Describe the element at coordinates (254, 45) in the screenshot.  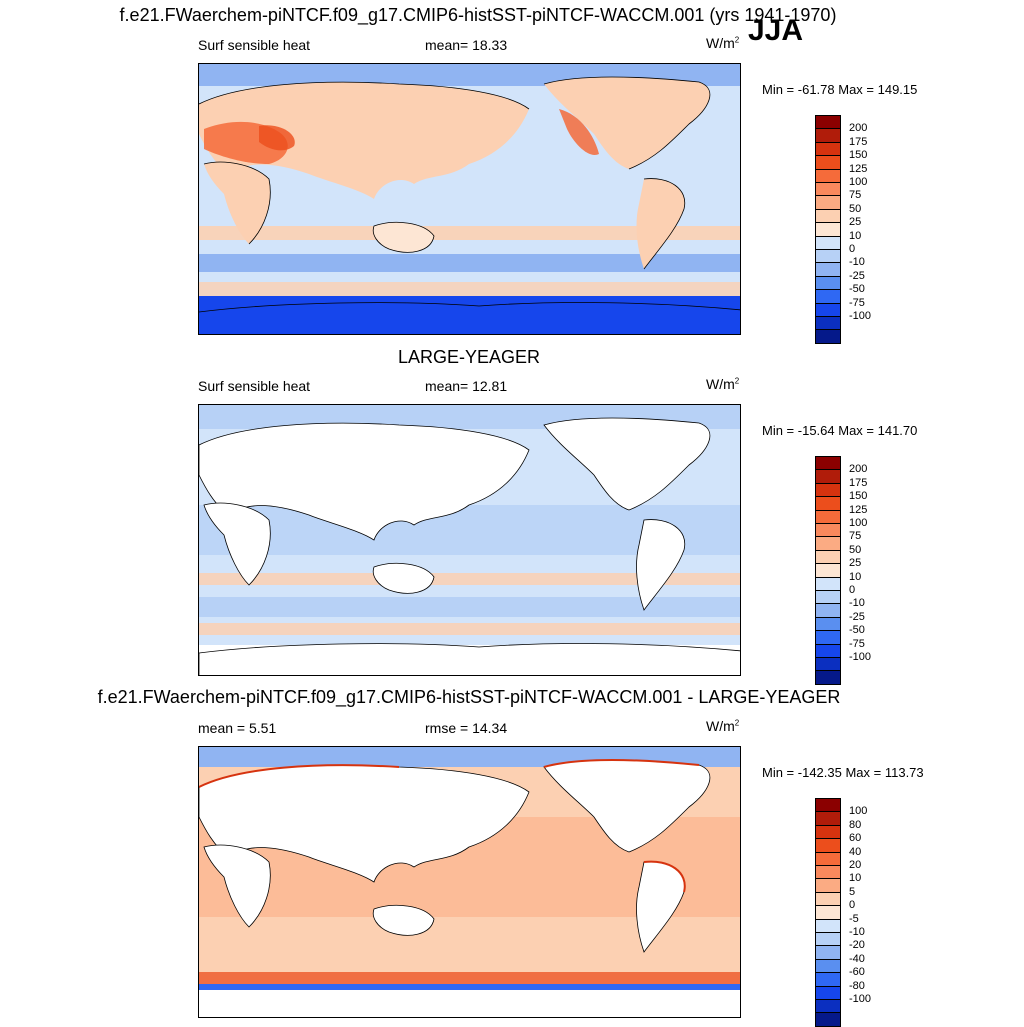
I see `panel-1-variable-label: Surf sensible heat` at that location.